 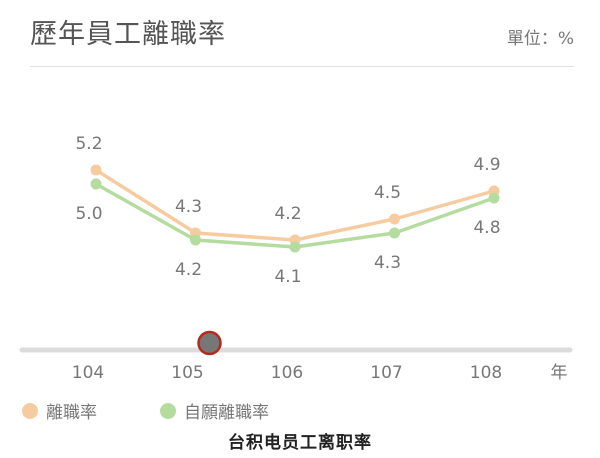 What do you see at coordinates (71, 413) in the screenshot?
I see `legend-label-turnover: 離職率` at bounding box center [71, 413].